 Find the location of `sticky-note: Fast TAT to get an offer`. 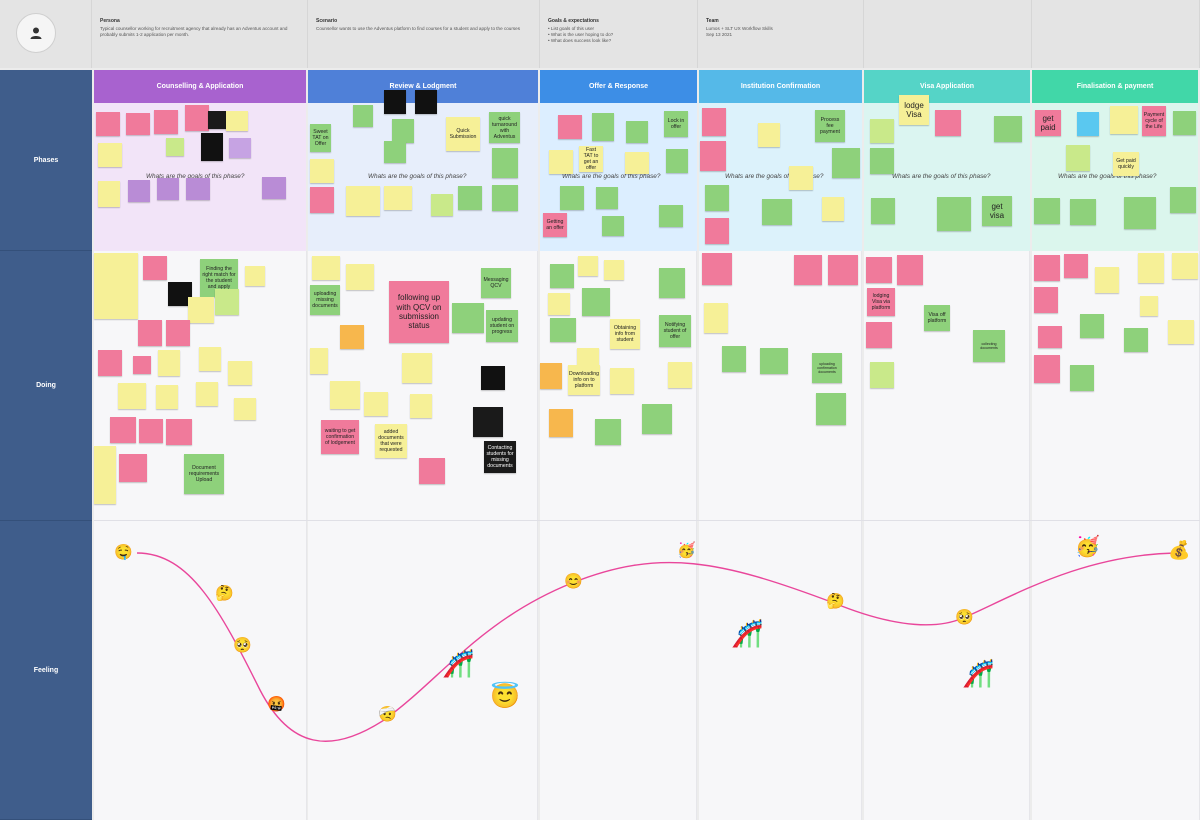

sticky-note: Fast TAT to get an offer is located at coordinates (591, 159).